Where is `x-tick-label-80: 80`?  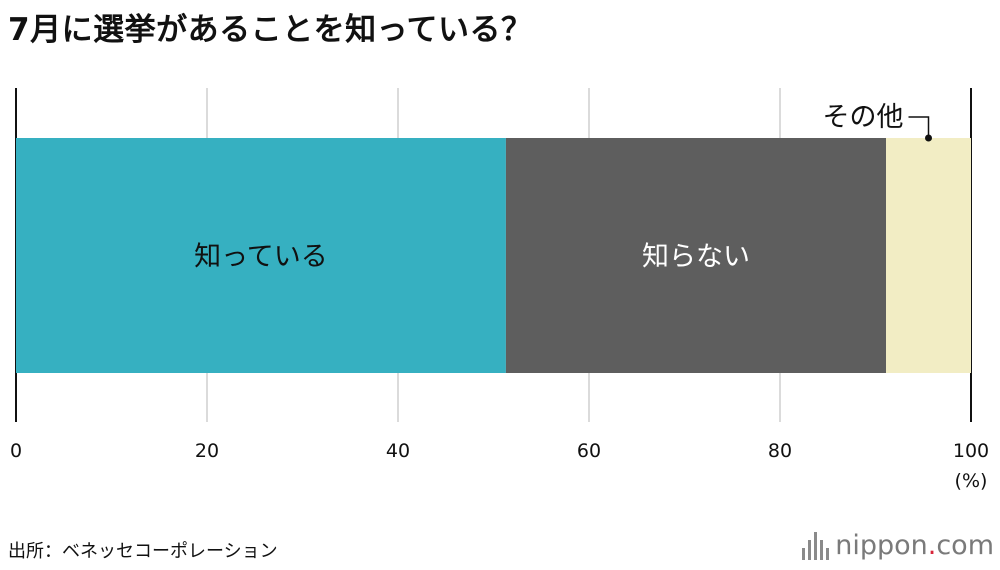 x-tick-label-80: 80 is located at coordinates (780, 451).